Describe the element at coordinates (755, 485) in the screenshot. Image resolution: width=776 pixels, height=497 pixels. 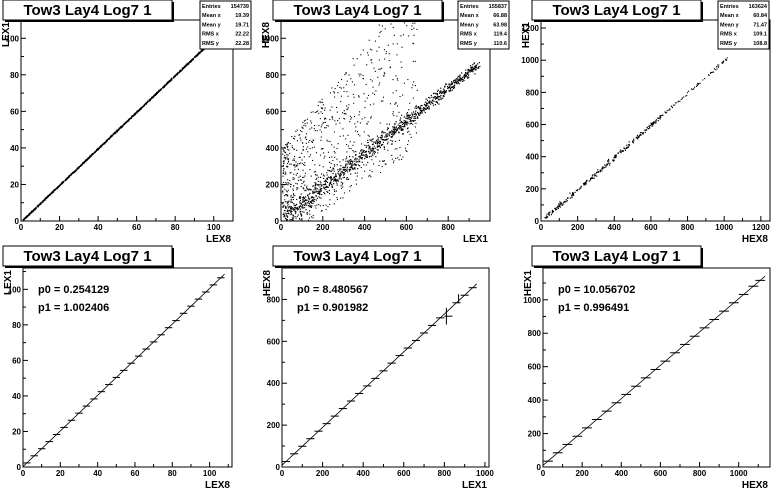
I see `x-axis-label: HEX8` at that location.